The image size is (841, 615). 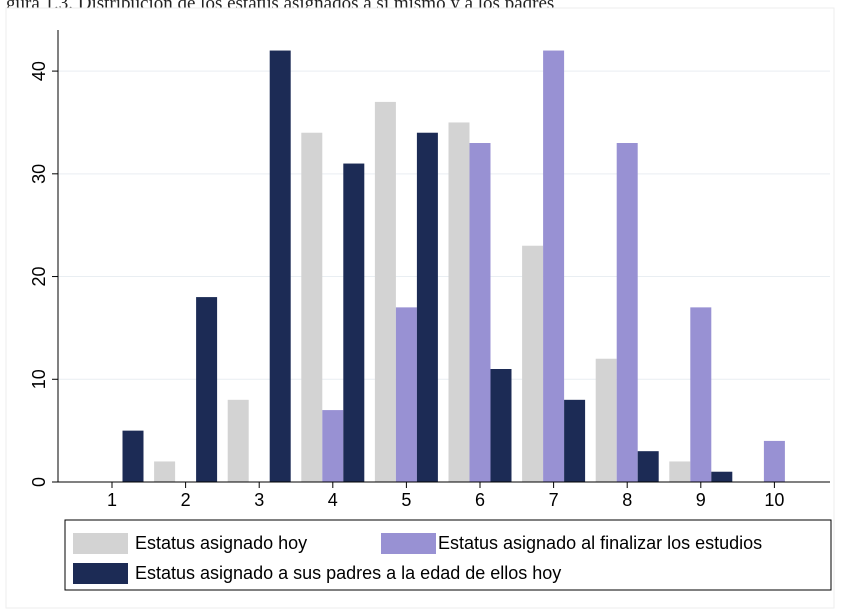 What do you see at coordinates (701, 500) in the screenshot?
I see `x-tick-label: 9` at bounding box center [701, 500].